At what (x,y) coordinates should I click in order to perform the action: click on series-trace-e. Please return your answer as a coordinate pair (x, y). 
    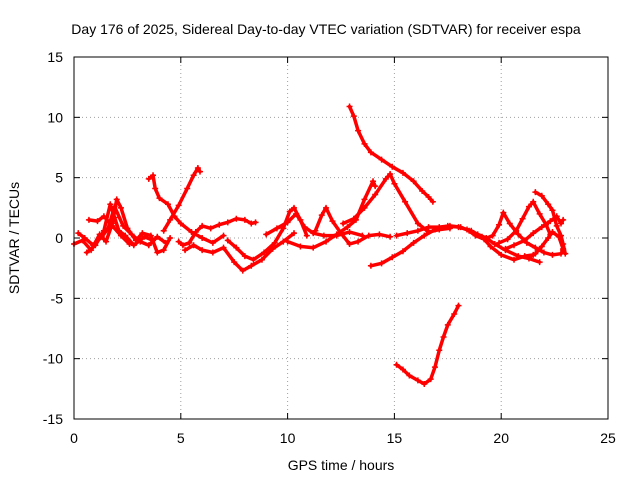
    Looking at the image, I should click on (186, 209).